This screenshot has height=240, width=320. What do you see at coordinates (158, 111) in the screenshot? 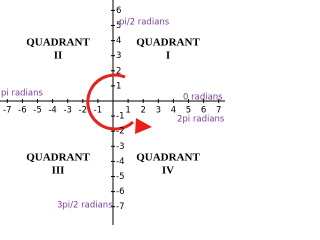
I see `x-tick-label: 3` at bounding box center [158, 111].